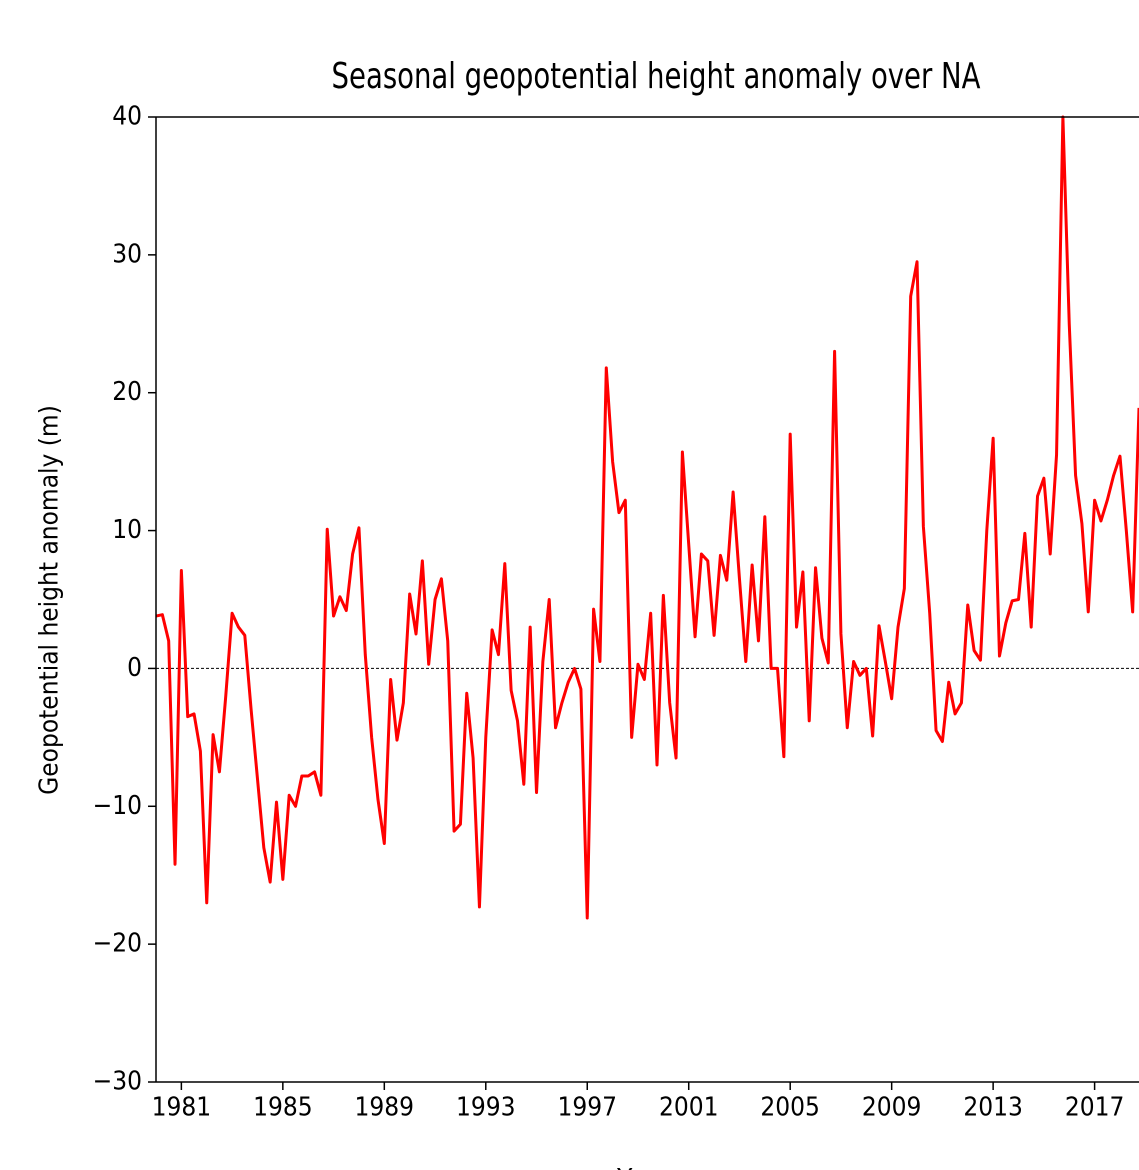 Image resolution: width=1139 pixels, height=1170 pixels. I want to click on y-tick-label: 10, so click(127, 530).